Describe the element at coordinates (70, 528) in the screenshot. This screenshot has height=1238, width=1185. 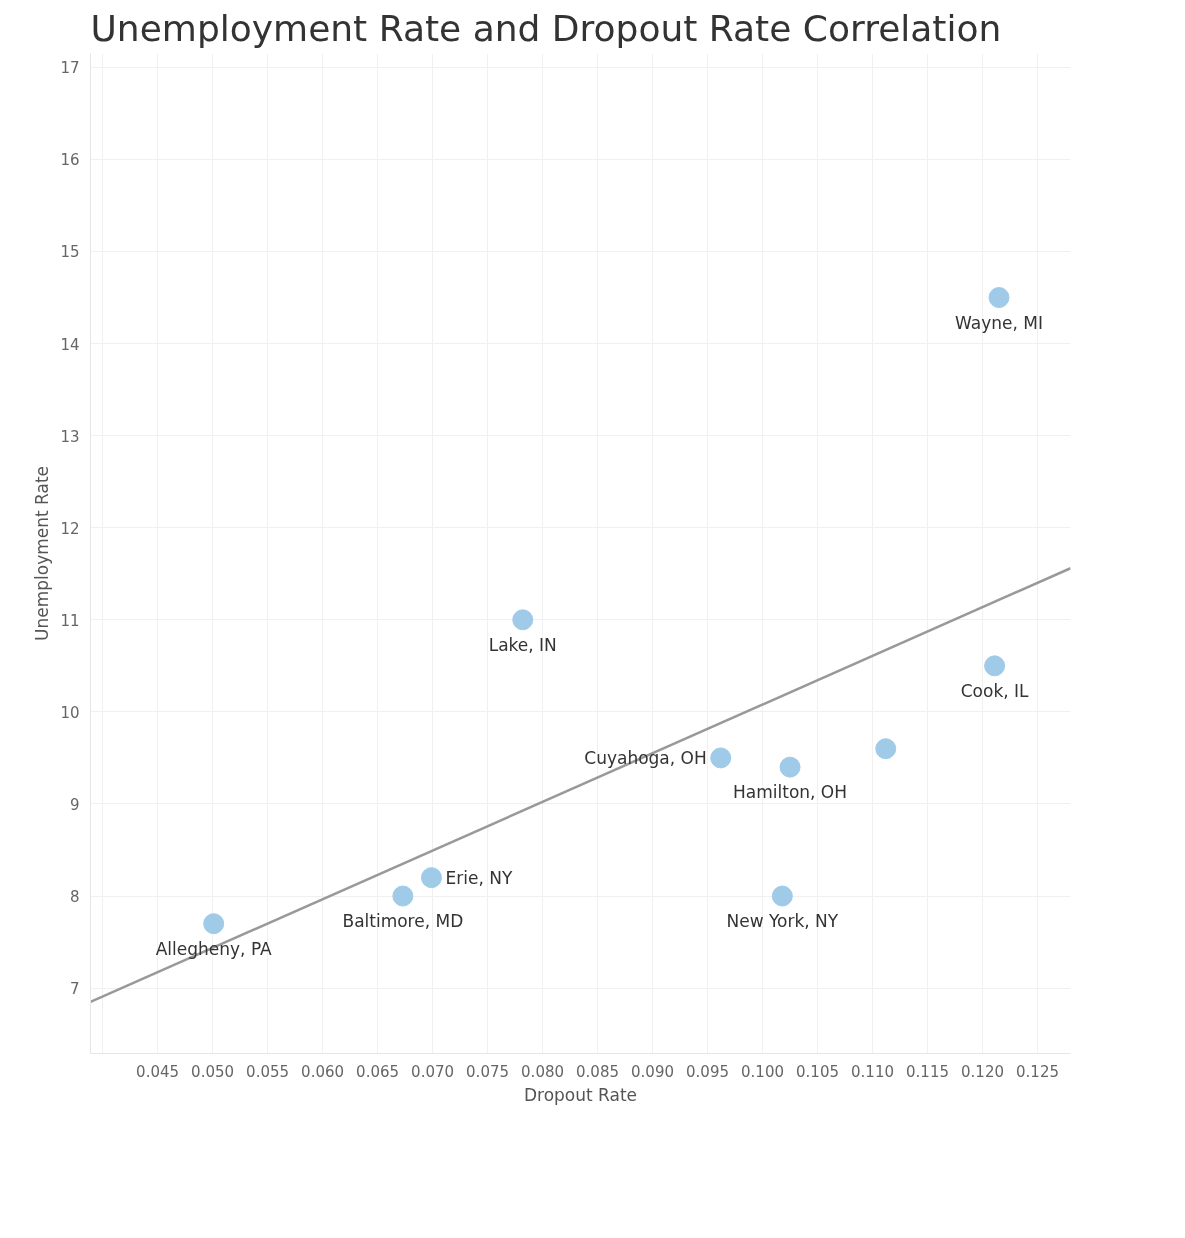
I see `y-tick-label: 12` at that location.